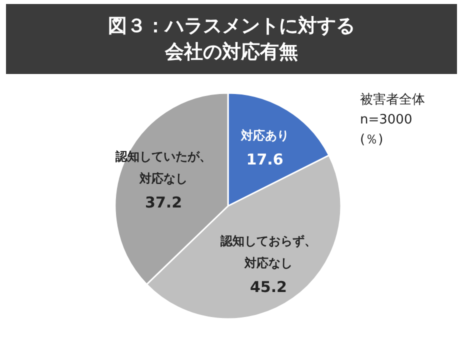 The image size is (463, 340). What do you see at coordinates (392, 100) in the screenshot?
I see `text: 被害者全体` at bounding box center [392, 100].